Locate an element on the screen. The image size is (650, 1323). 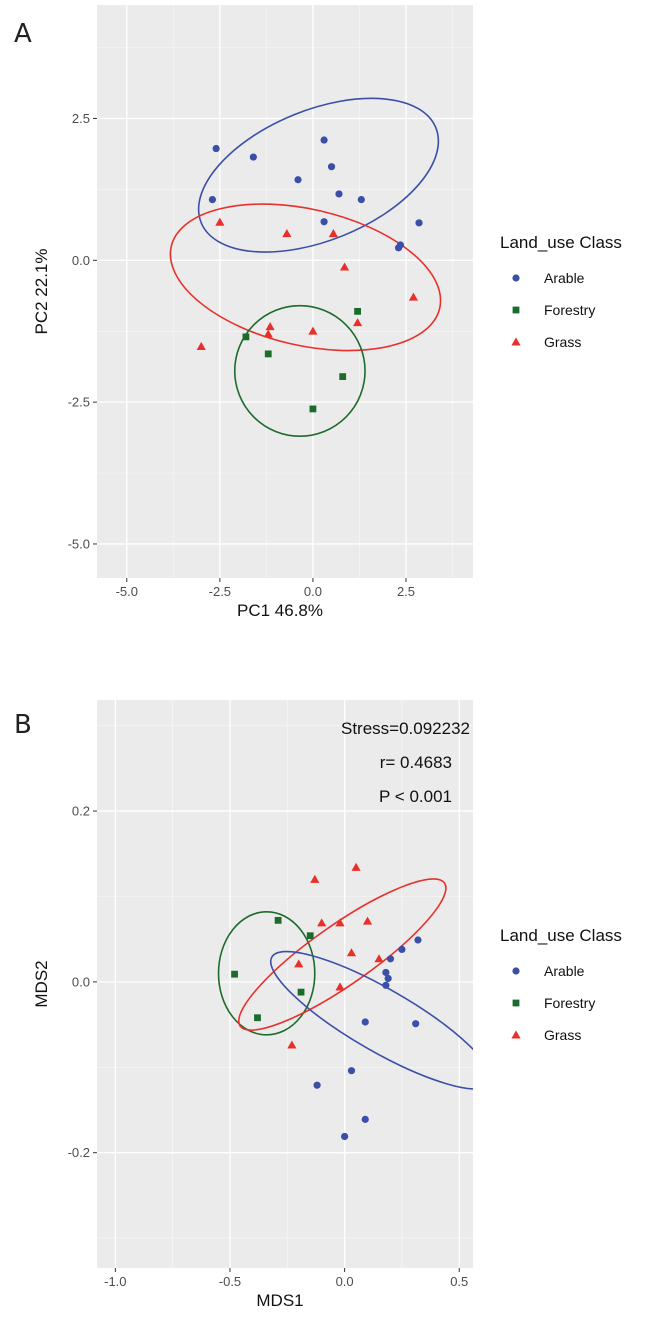
panel-a-legend-key-arable is located at coordinates (516, 278).